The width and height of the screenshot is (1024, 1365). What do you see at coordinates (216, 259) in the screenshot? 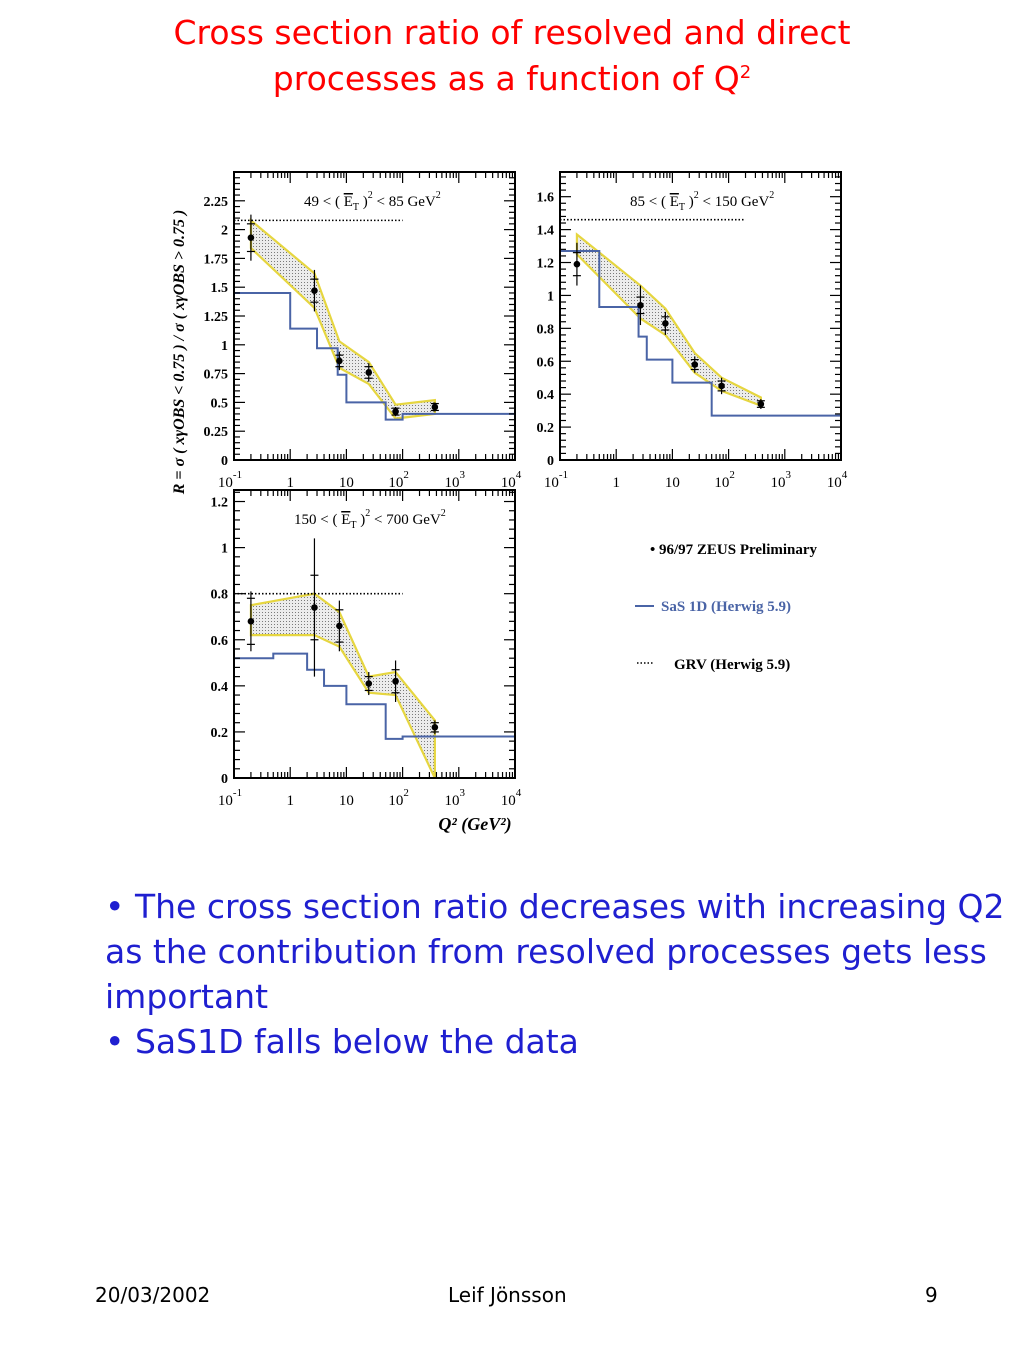
I see `y-tick-label: 1.75` at bounding box center [216, 259].